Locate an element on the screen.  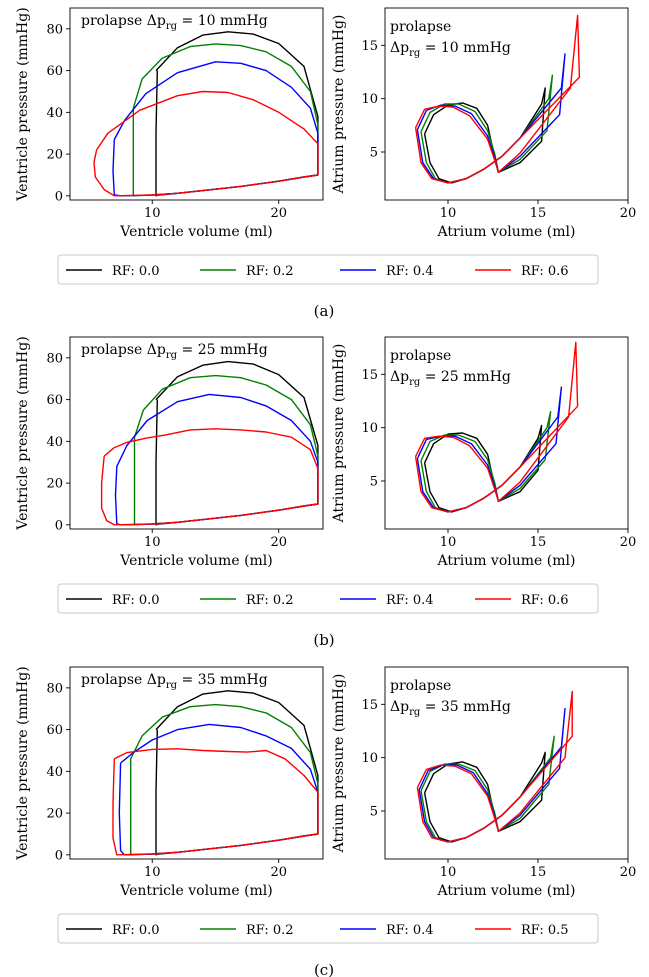
legend: RF: 0.0 RF: 0.2 RF: 0.4 RF: 0.5 is located at coordinates (328, 928).